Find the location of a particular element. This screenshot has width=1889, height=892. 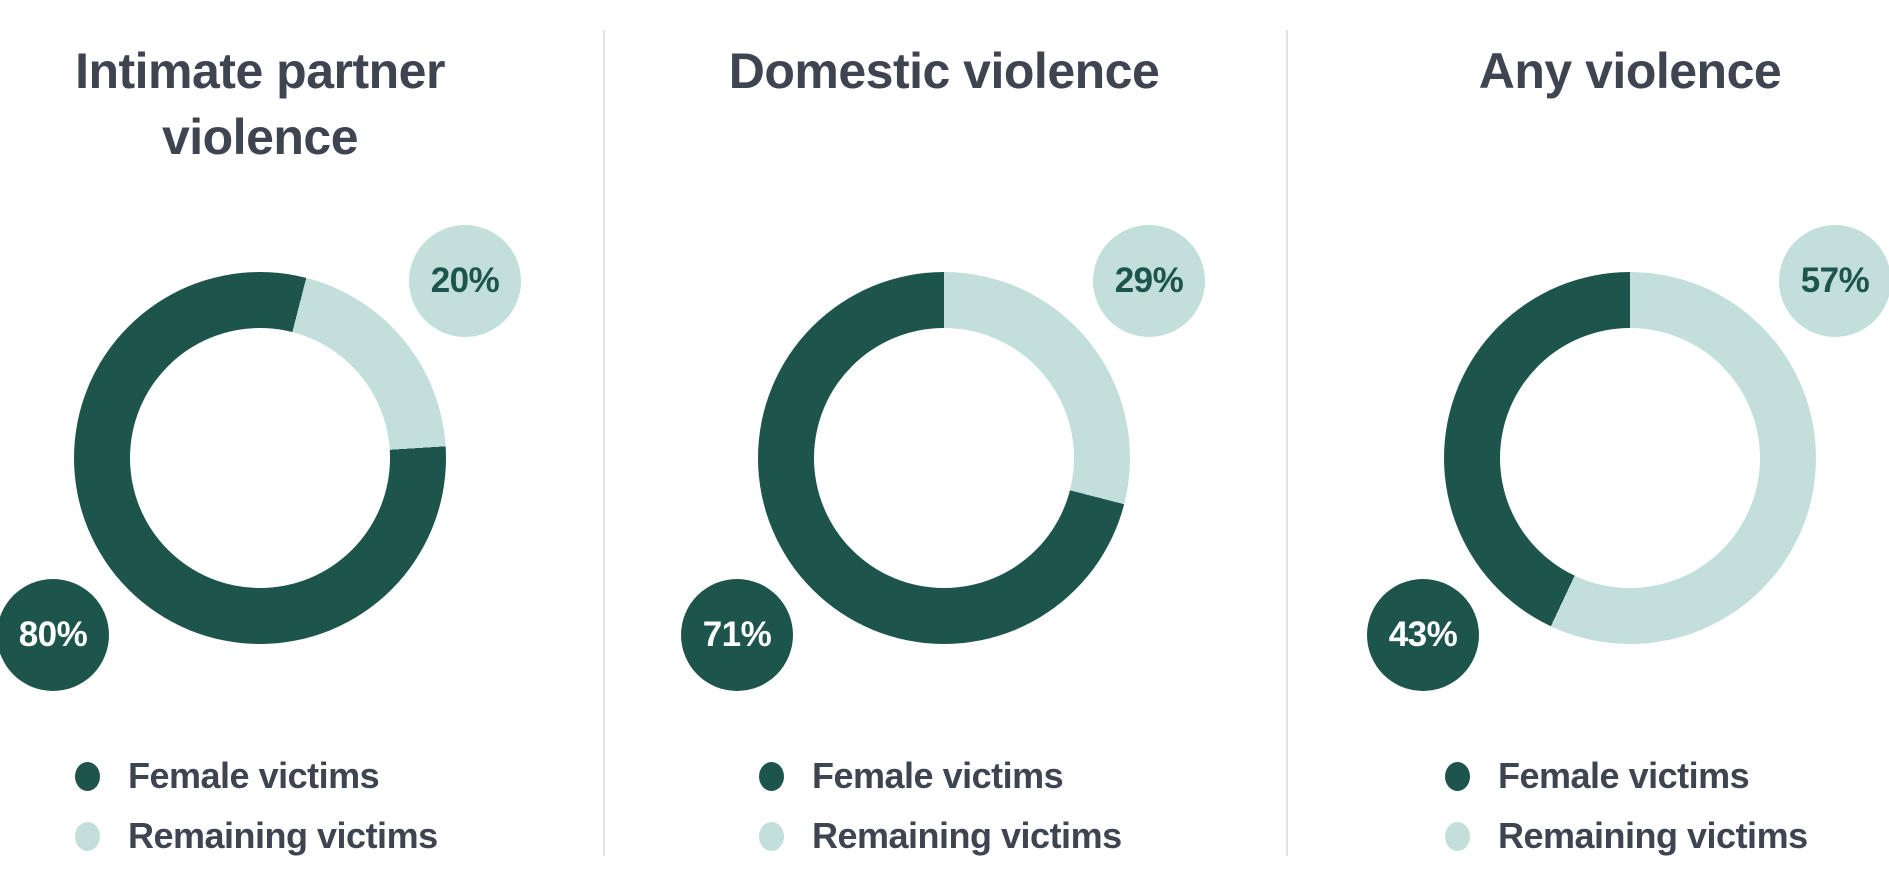

female-victims-badge: 71% is located at coordinates (737, 635).